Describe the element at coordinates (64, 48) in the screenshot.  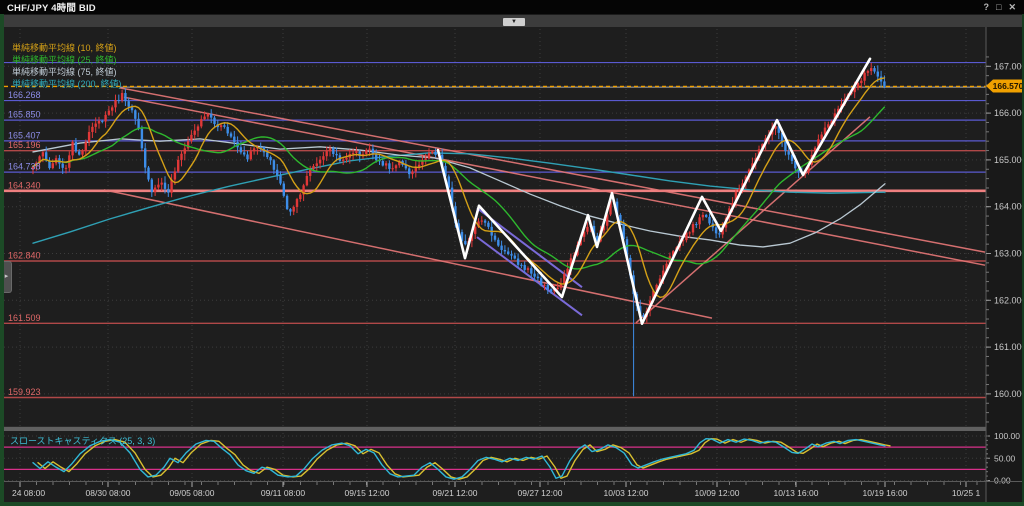
I see `legend-item-ma10: 単純移動平均線 (10, 終値)` at that location.